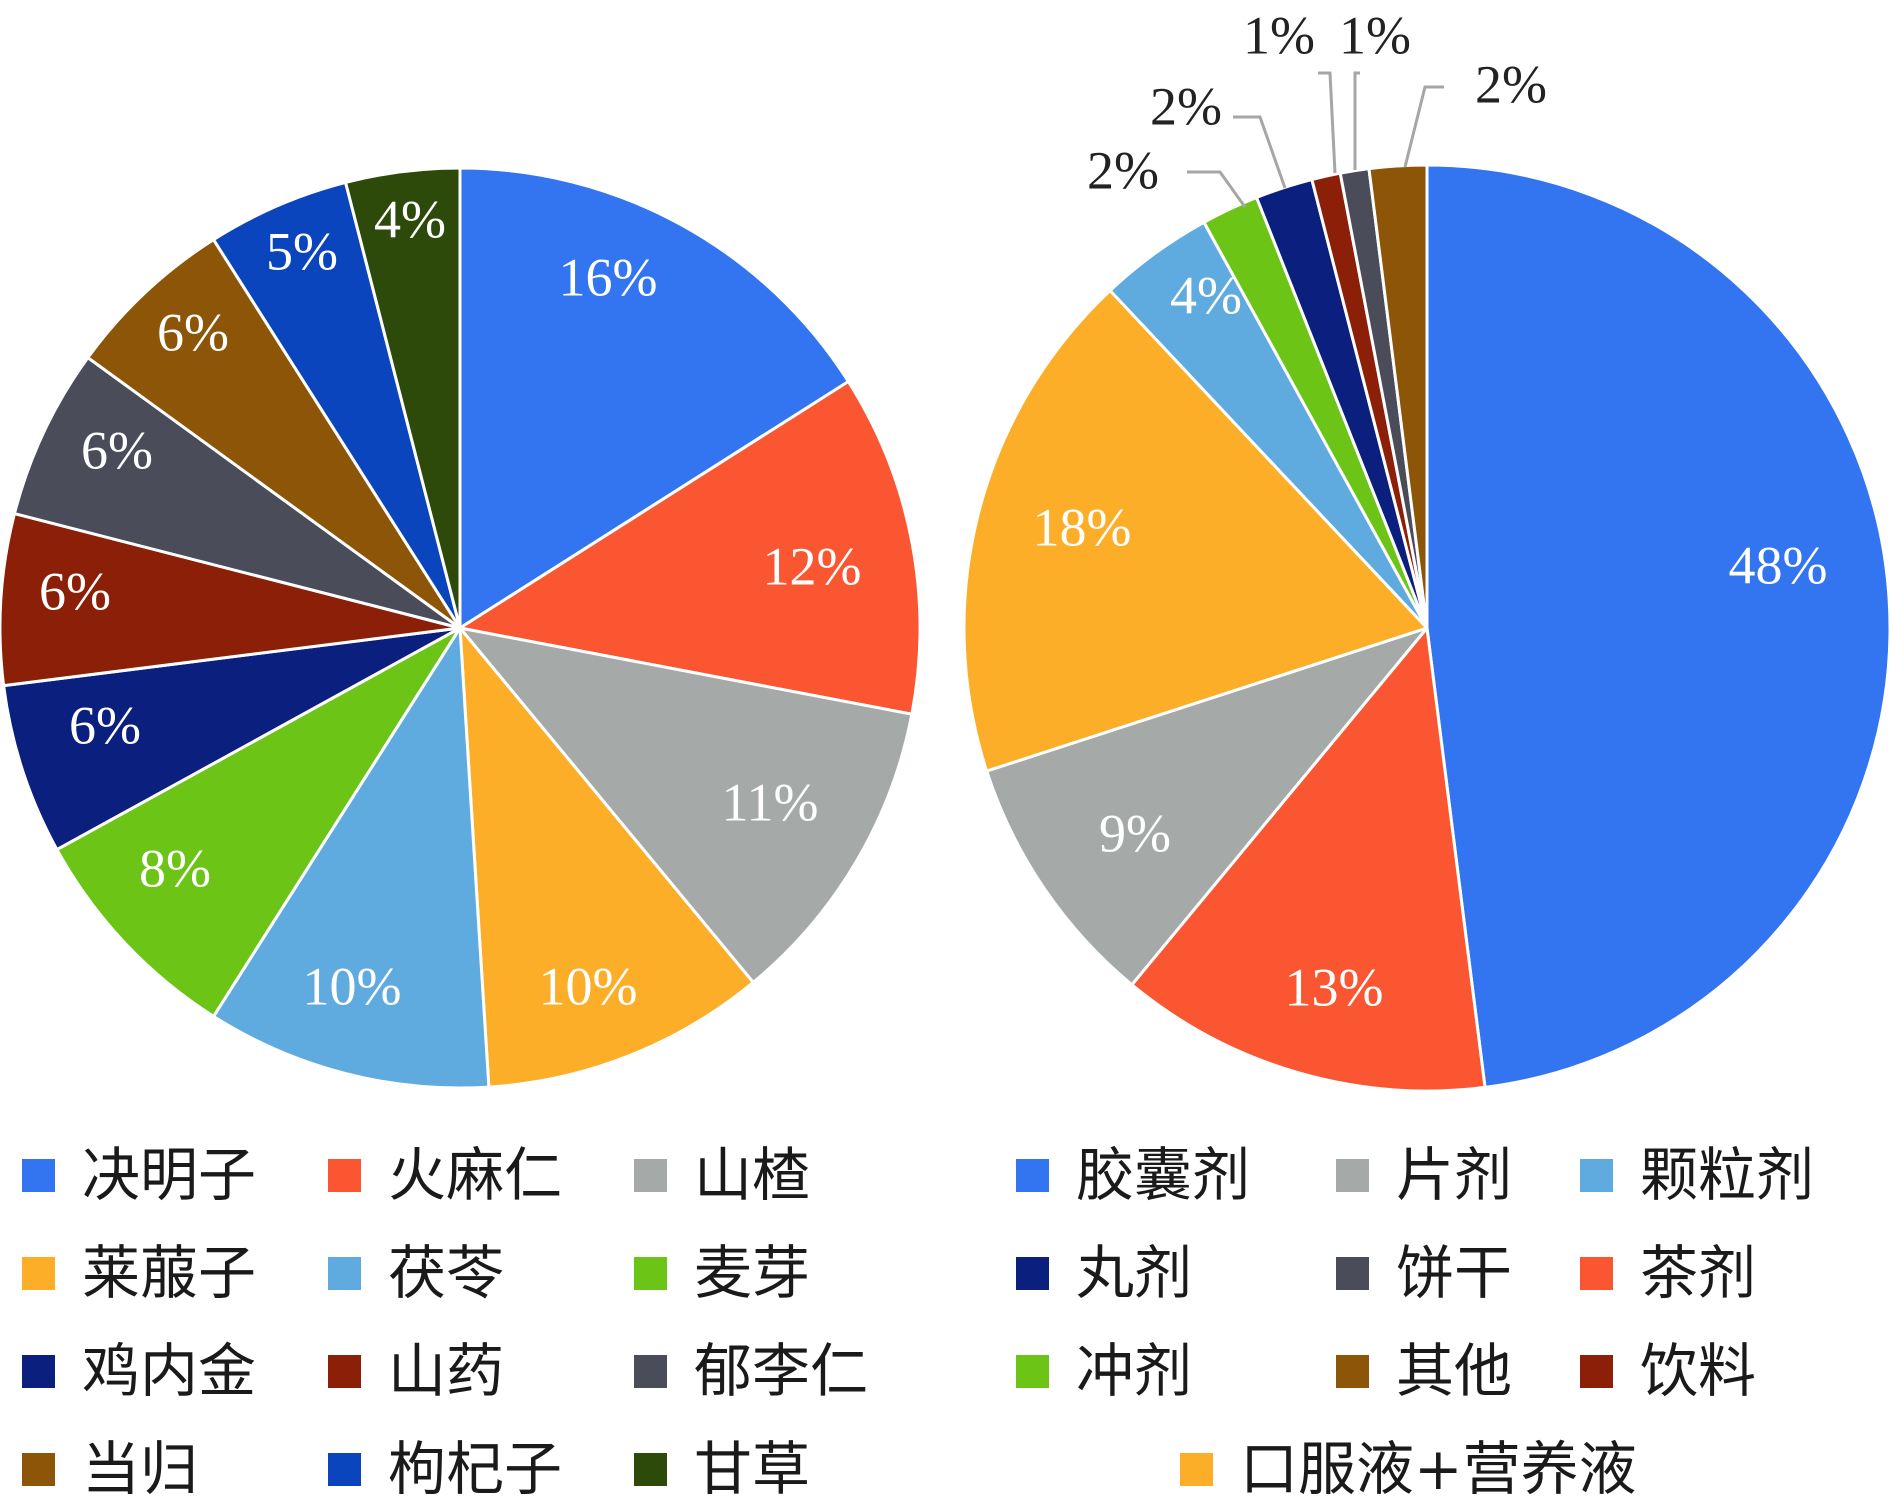  I want to click on legend-item: 当归, so click(110, 1469).